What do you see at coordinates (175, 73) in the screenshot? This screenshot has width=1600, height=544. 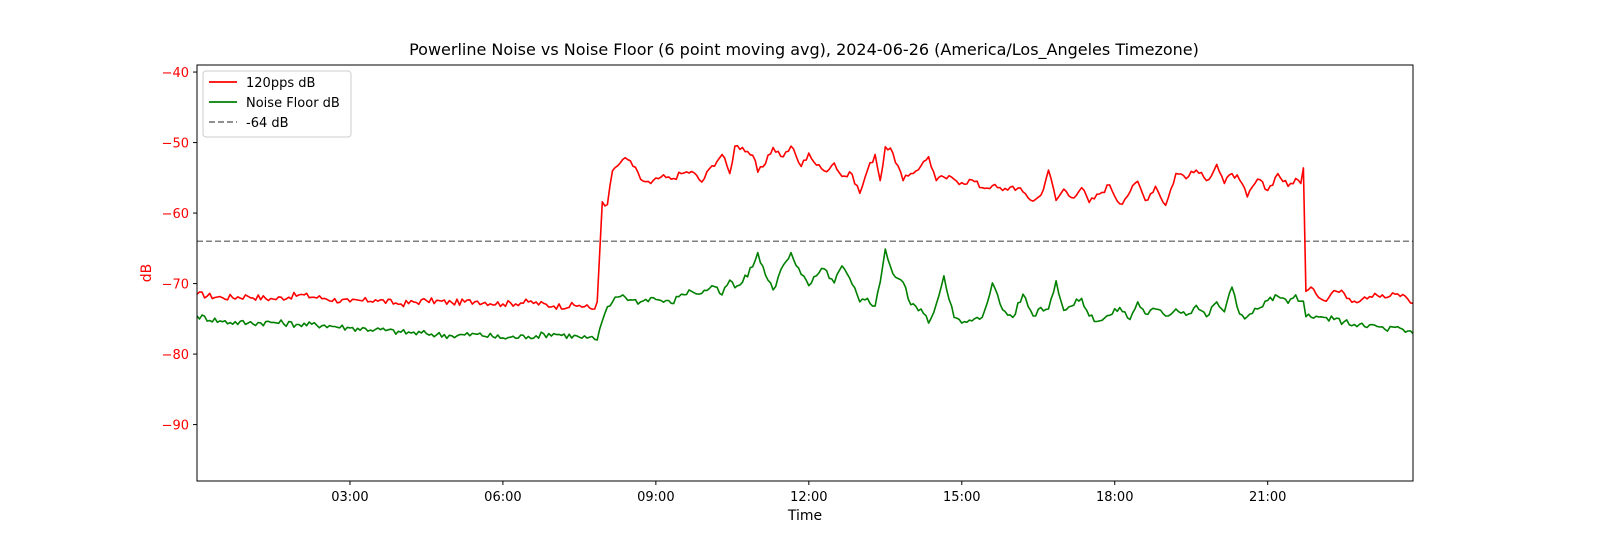 I see `y-tick-label: −40` at bounding box center [175, 73].